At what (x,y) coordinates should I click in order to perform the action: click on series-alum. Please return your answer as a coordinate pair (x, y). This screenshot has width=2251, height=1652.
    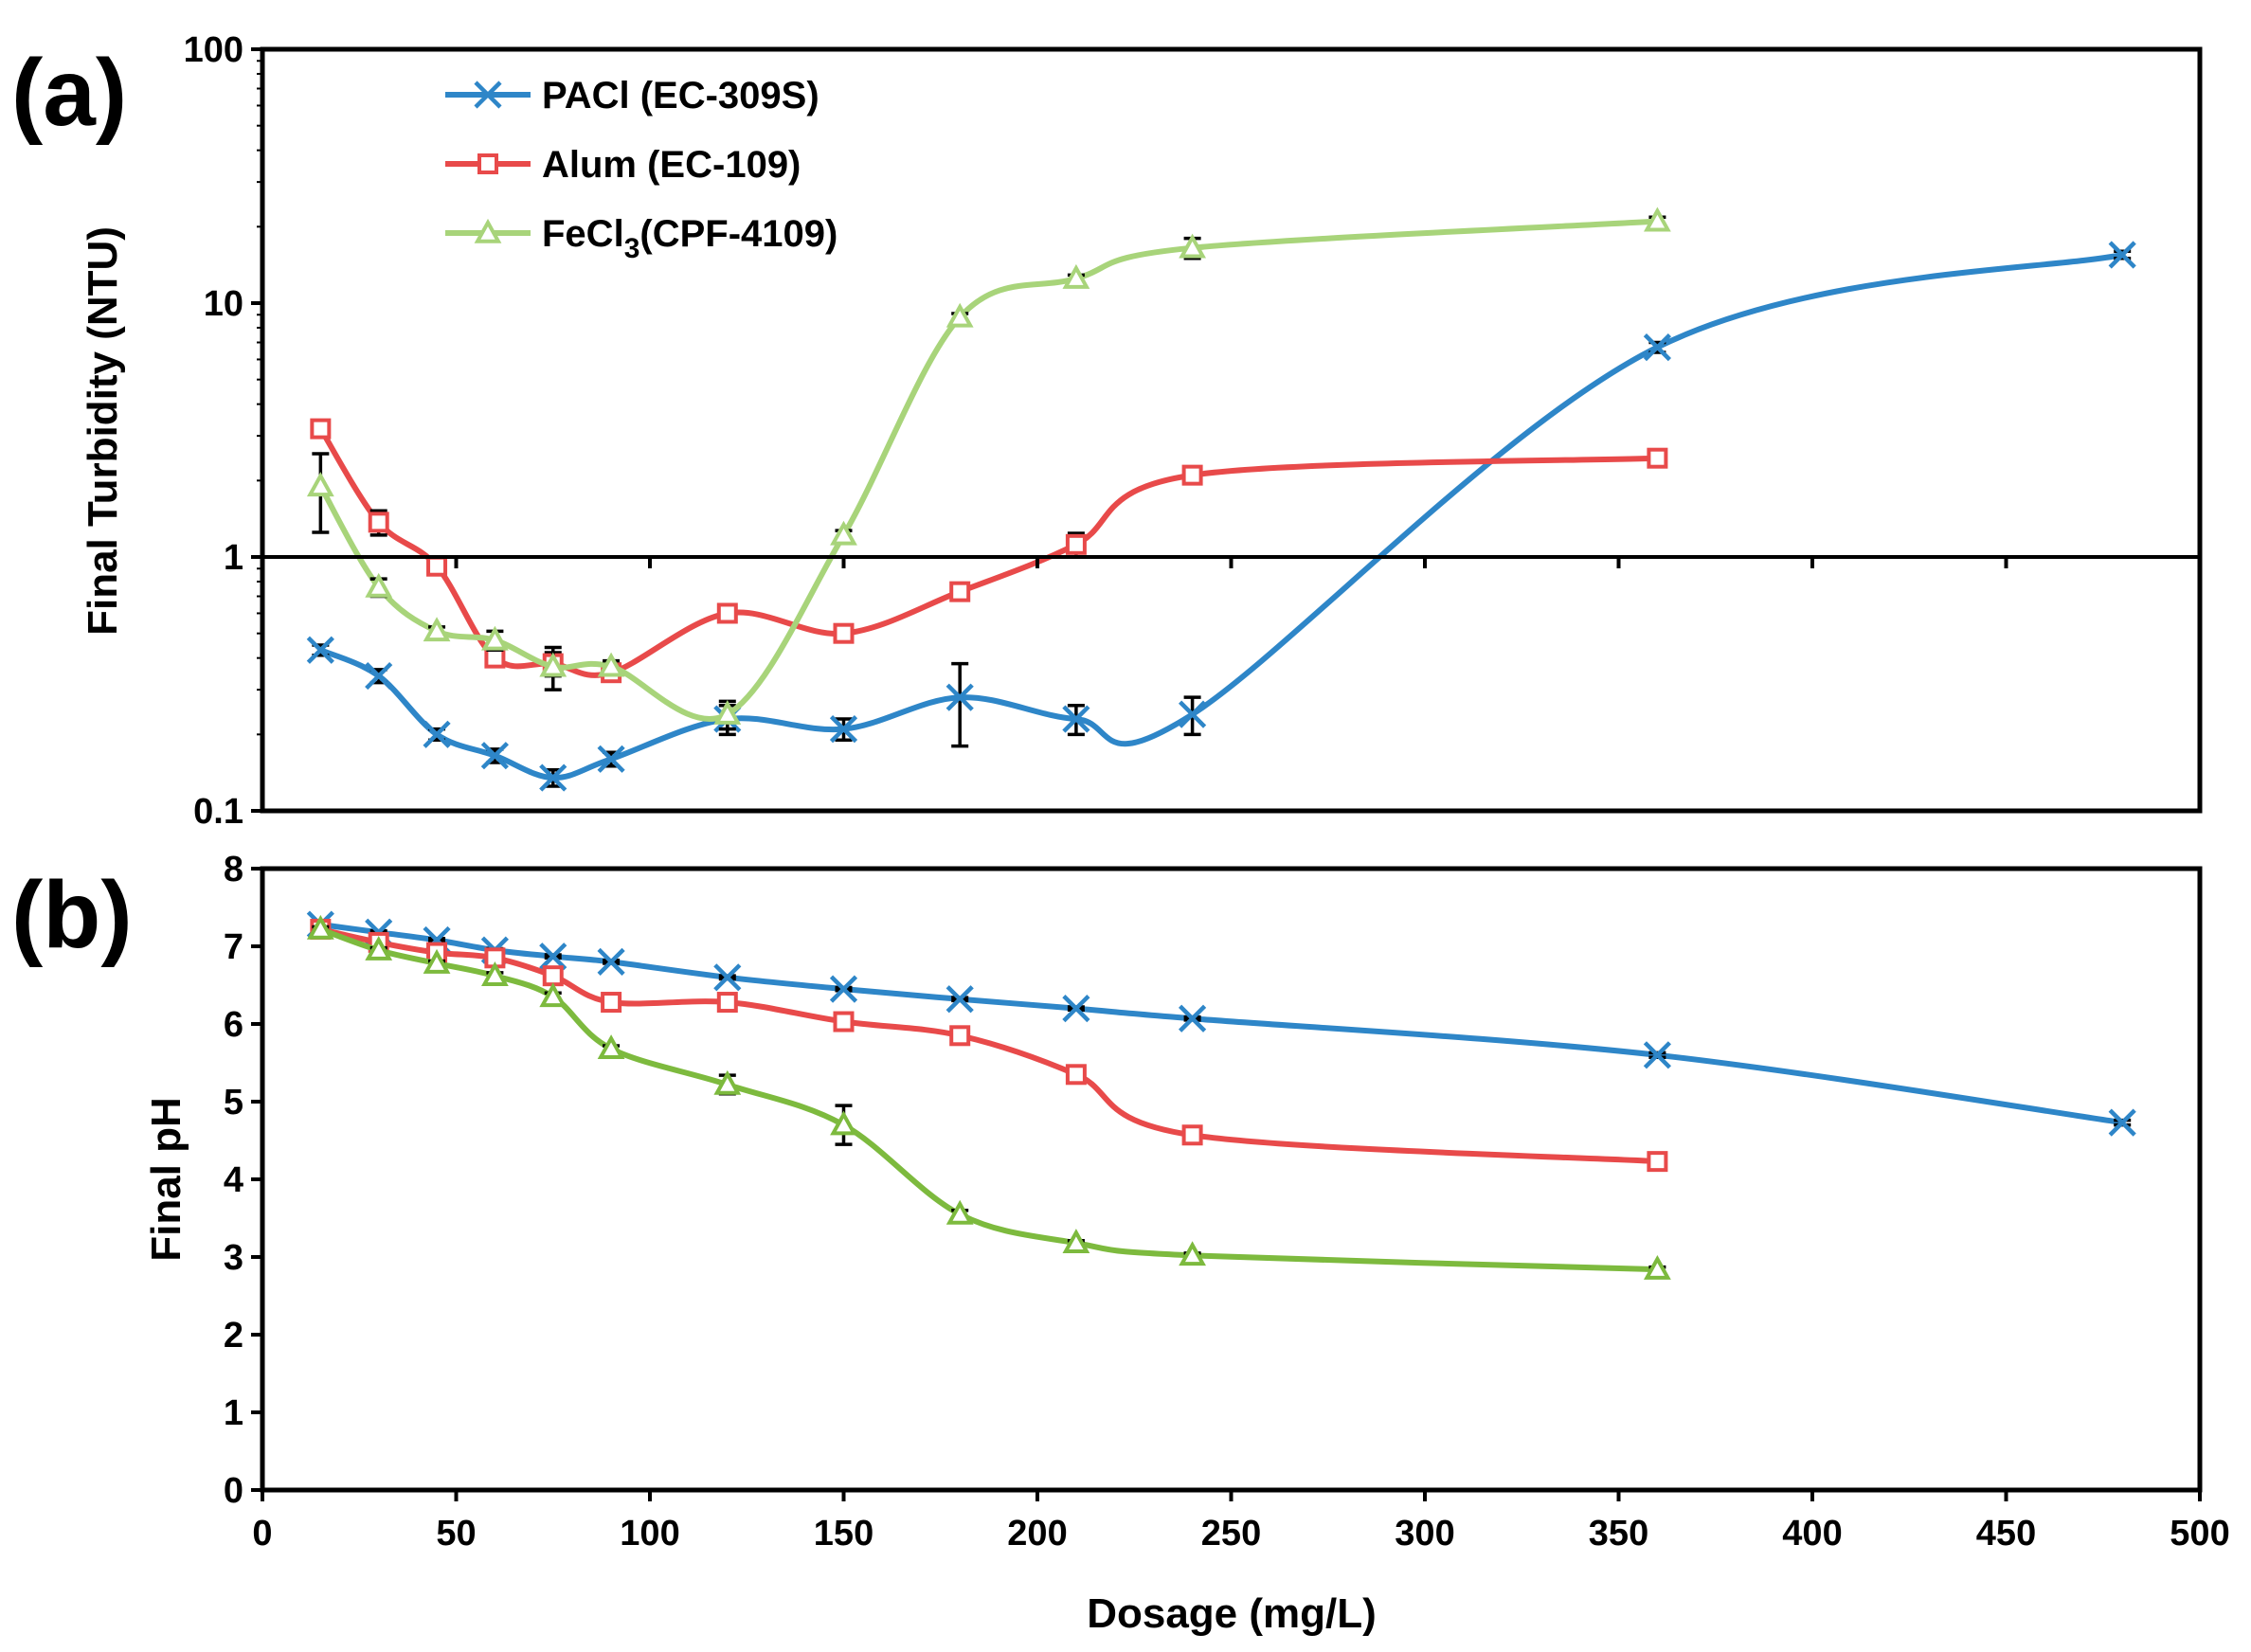
    Looking at the image, I should click on (989, 1045).